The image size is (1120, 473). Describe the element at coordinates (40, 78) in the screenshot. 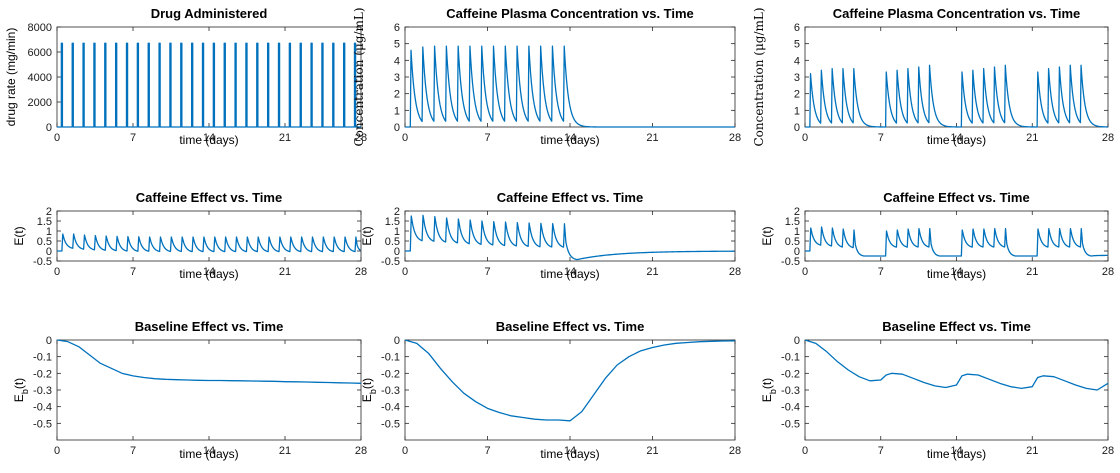

I see `y-tick-label: 4000` at that location.